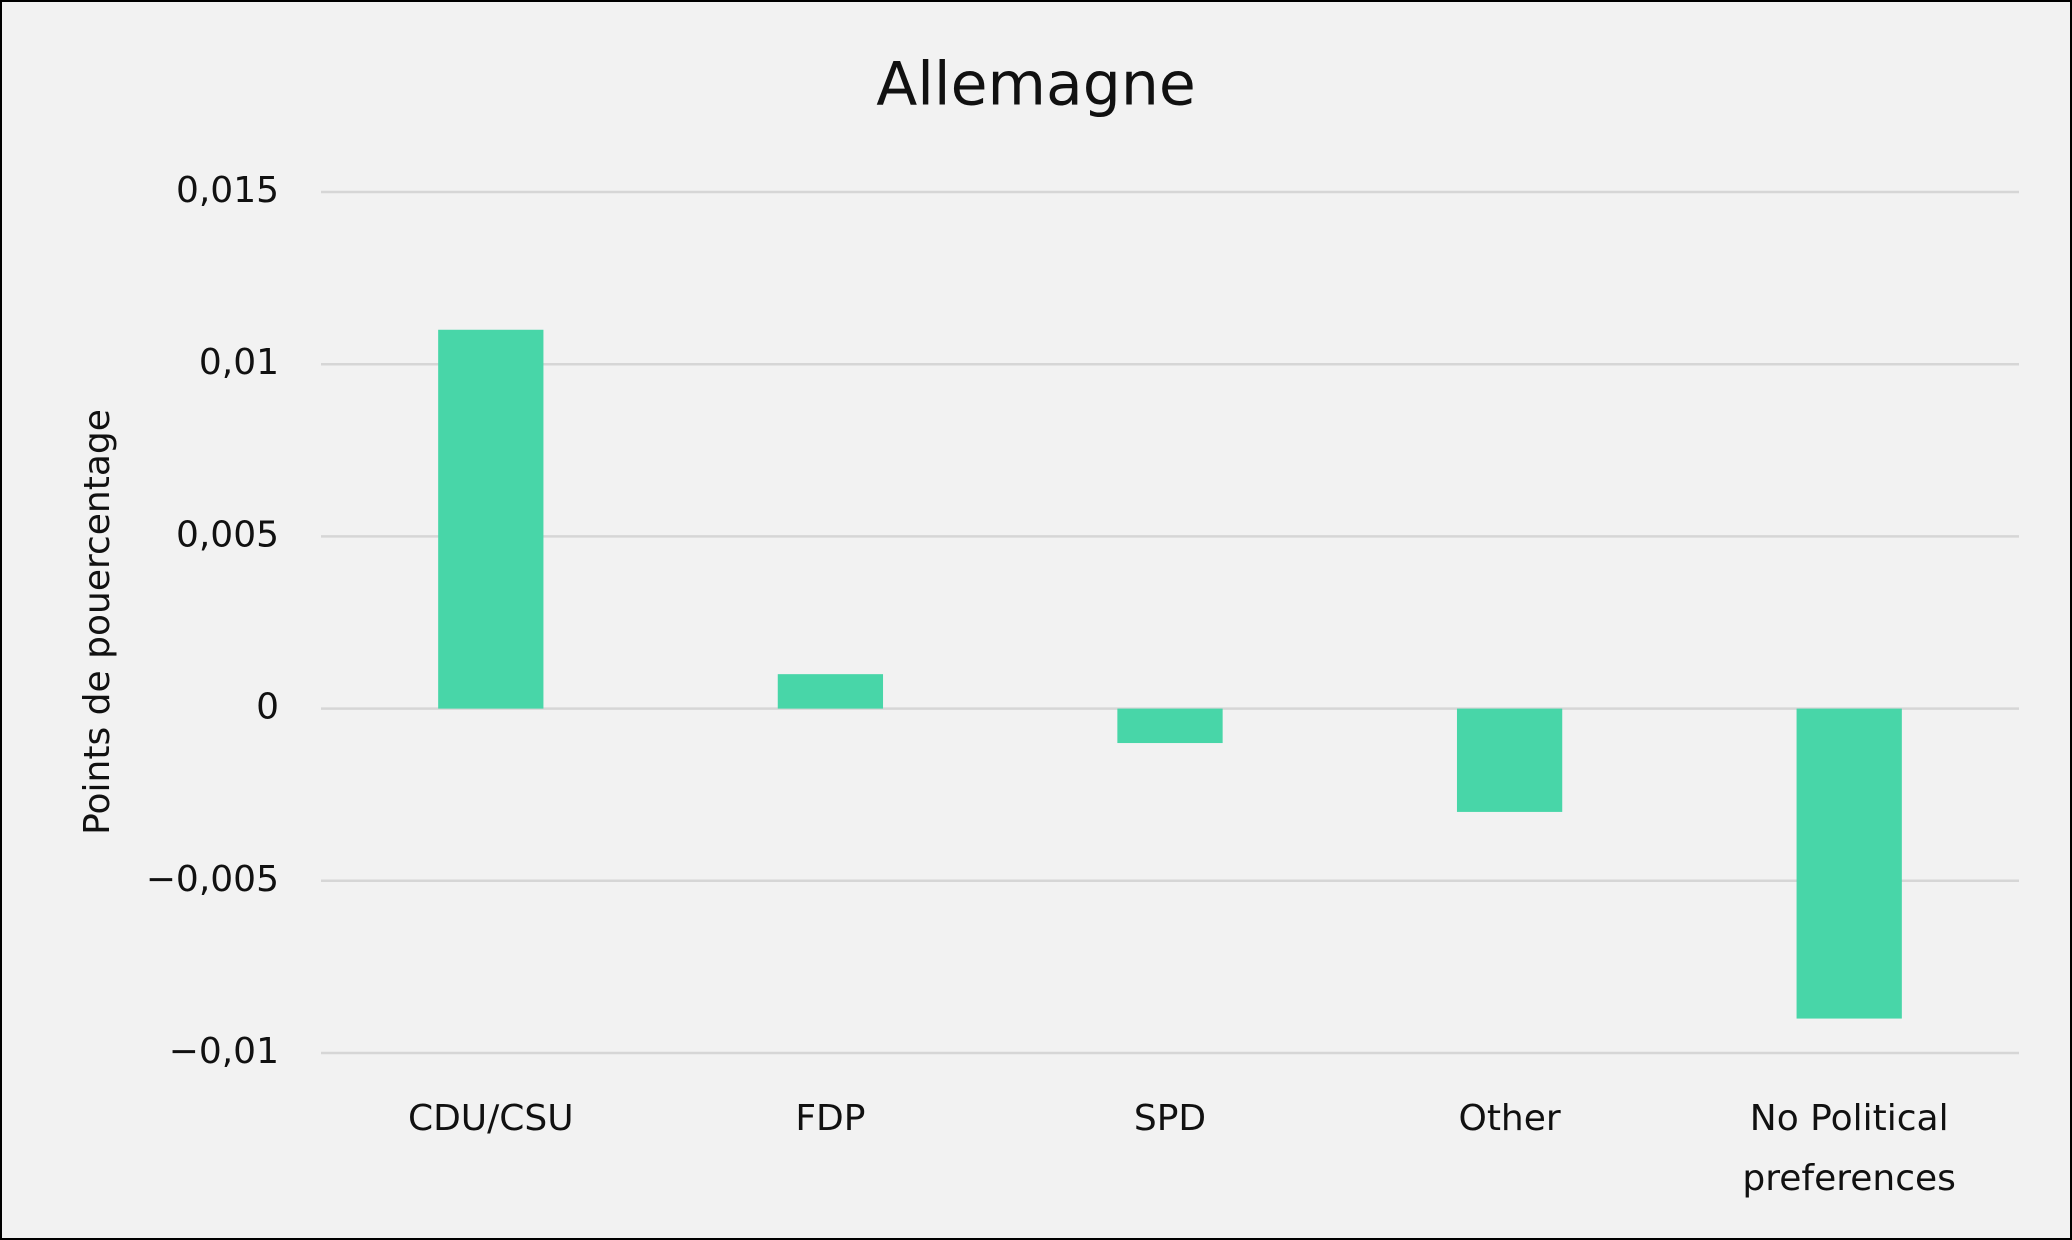 The image size is (2072, 1240). What do you see at coordinates (830, 1118) in the screenshot?
I see `x-tick-label: FDP` at bounding box center [830, 1118].